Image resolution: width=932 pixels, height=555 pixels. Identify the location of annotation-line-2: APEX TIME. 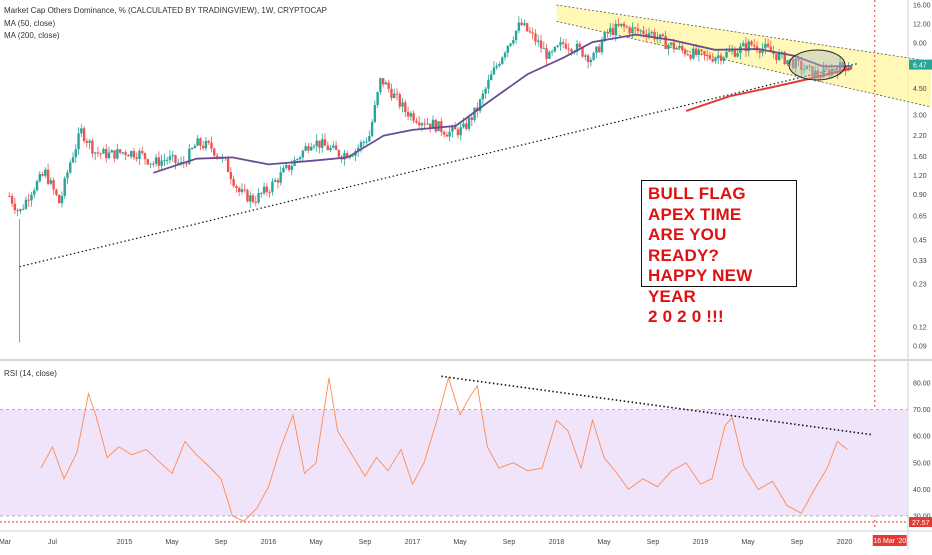
(695, 214).